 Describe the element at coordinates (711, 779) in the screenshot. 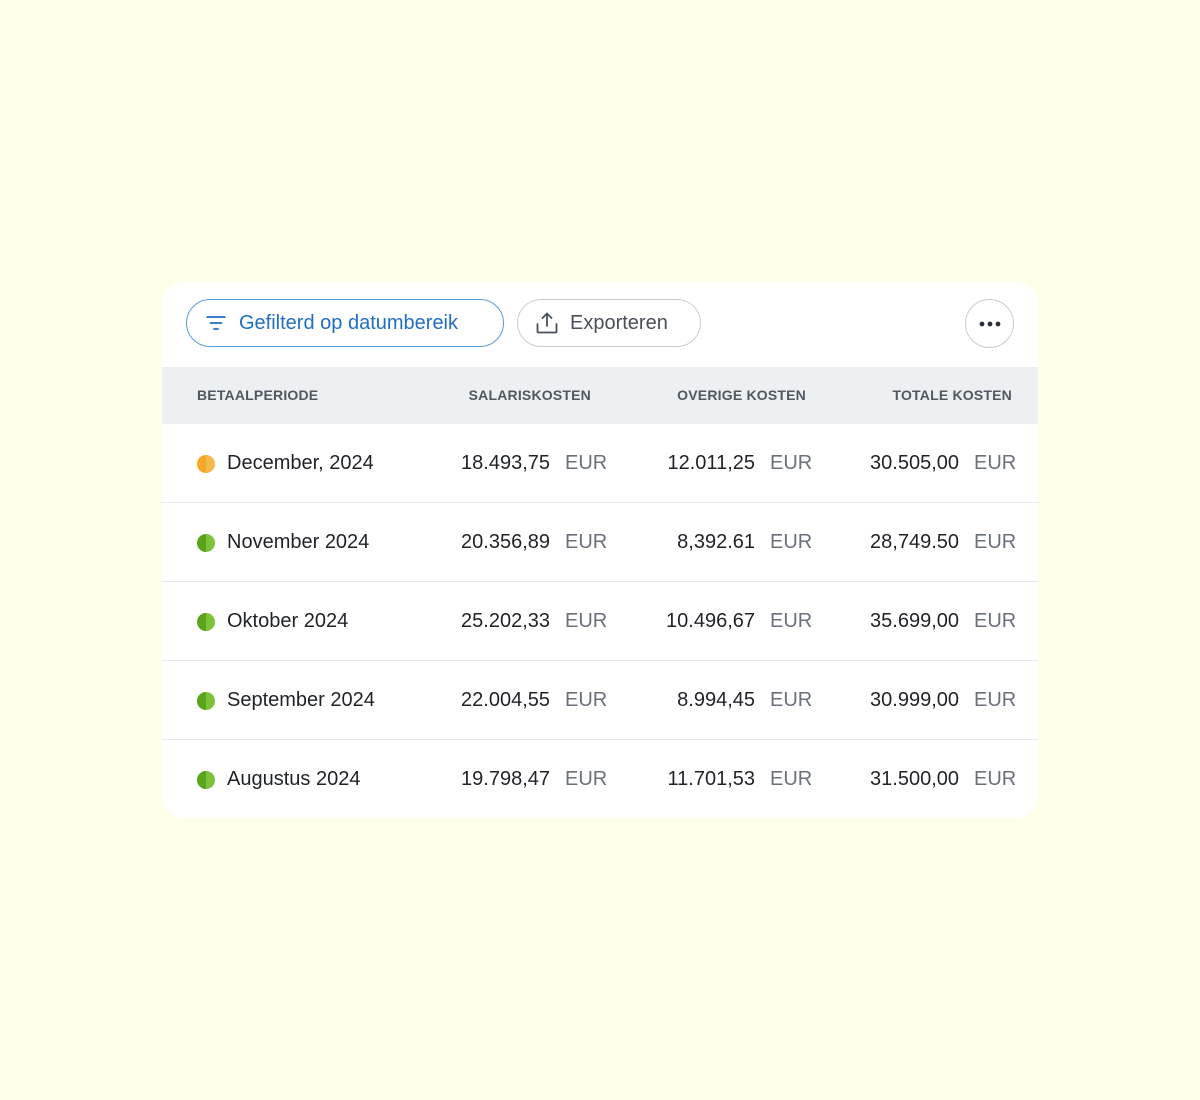

I see `other-amount: 11.701,53` at that location.